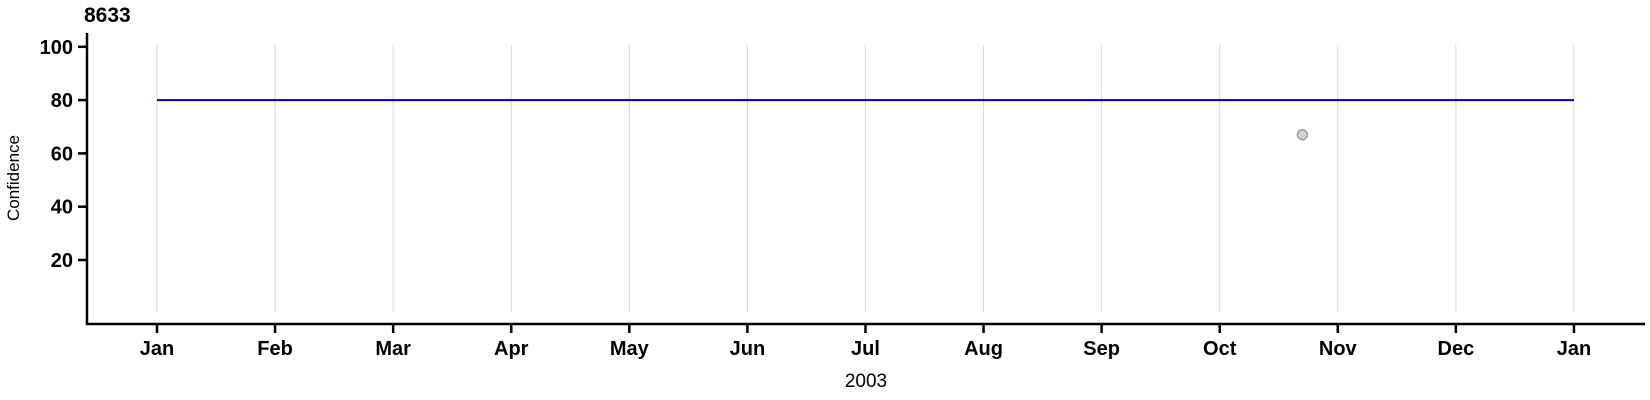  Describe the element at coordinates (748, 349) in the screenshot. I see `x-tick-label: Jun` at that location.